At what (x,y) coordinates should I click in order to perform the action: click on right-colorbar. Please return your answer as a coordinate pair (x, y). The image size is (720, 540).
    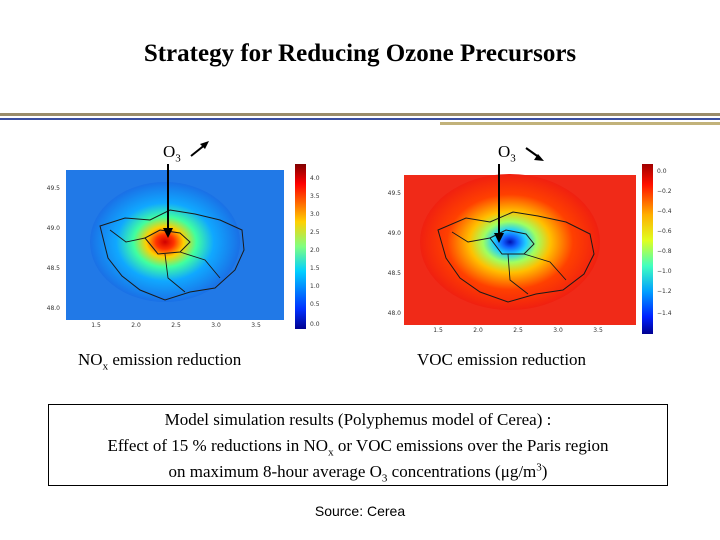
    Looking at the image, I should click on (647, 249).